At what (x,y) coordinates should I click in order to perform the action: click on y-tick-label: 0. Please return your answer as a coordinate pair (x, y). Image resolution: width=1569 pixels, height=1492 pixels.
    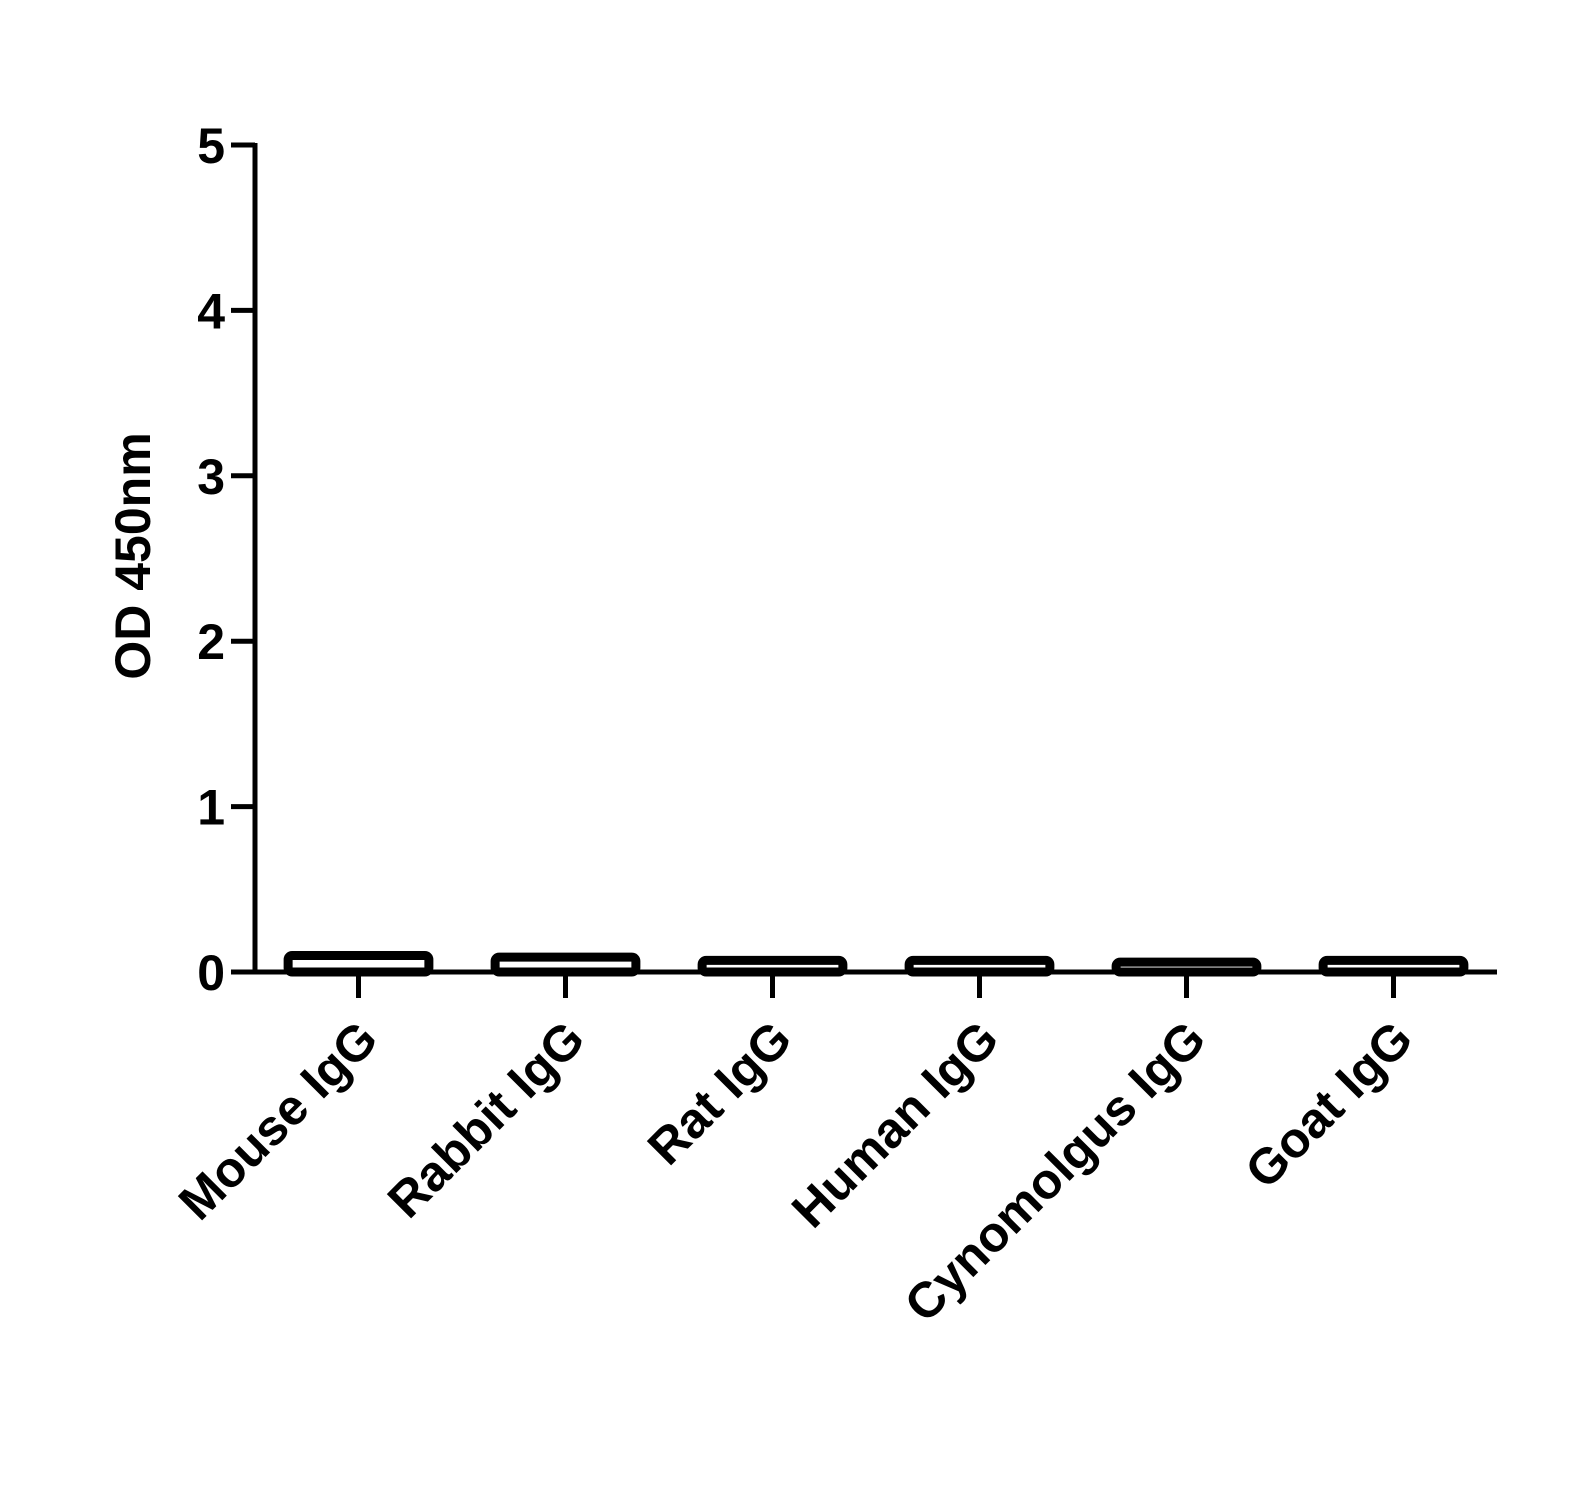
    Looking at the image, I should click on (211, 973).